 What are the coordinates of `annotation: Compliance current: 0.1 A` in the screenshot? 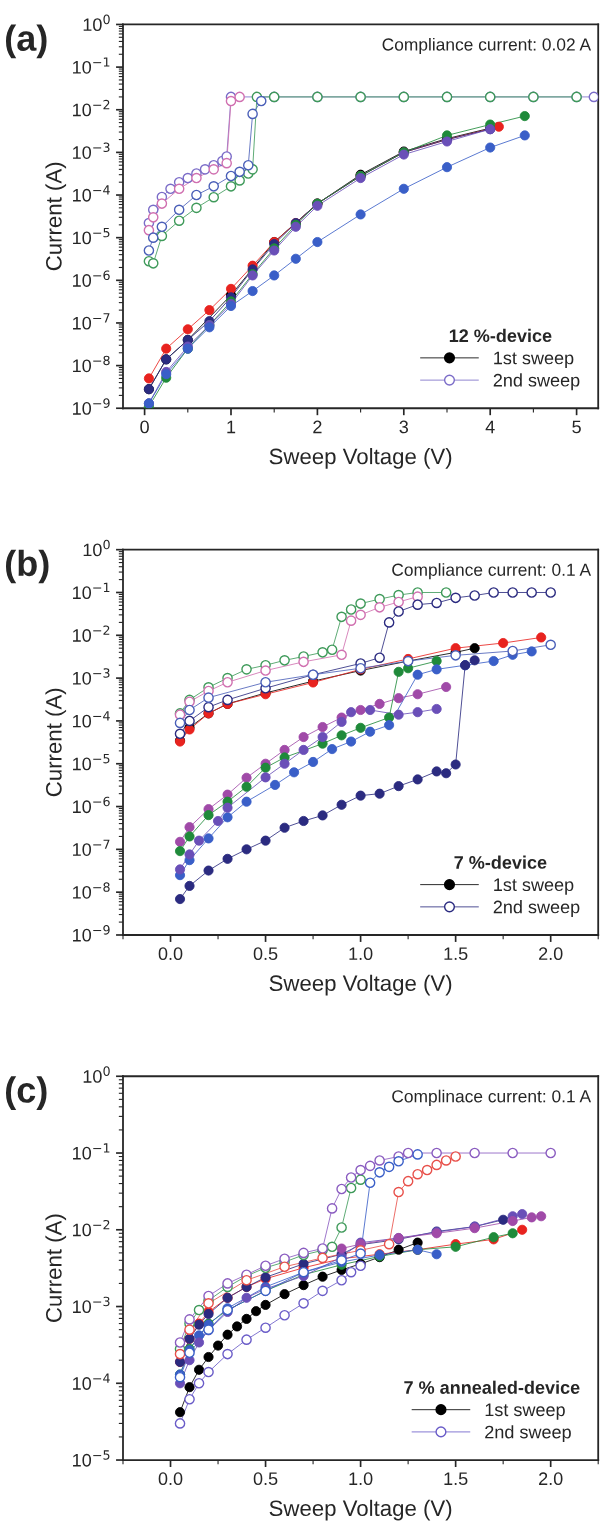 It's located at (492, 571).